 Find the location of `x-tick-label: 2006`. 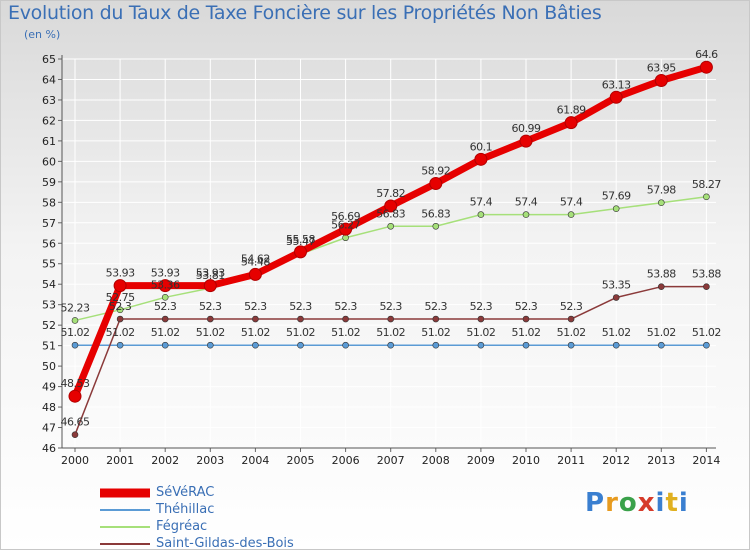

x-tick-label: 2006 is located at coordinates (346, 460).